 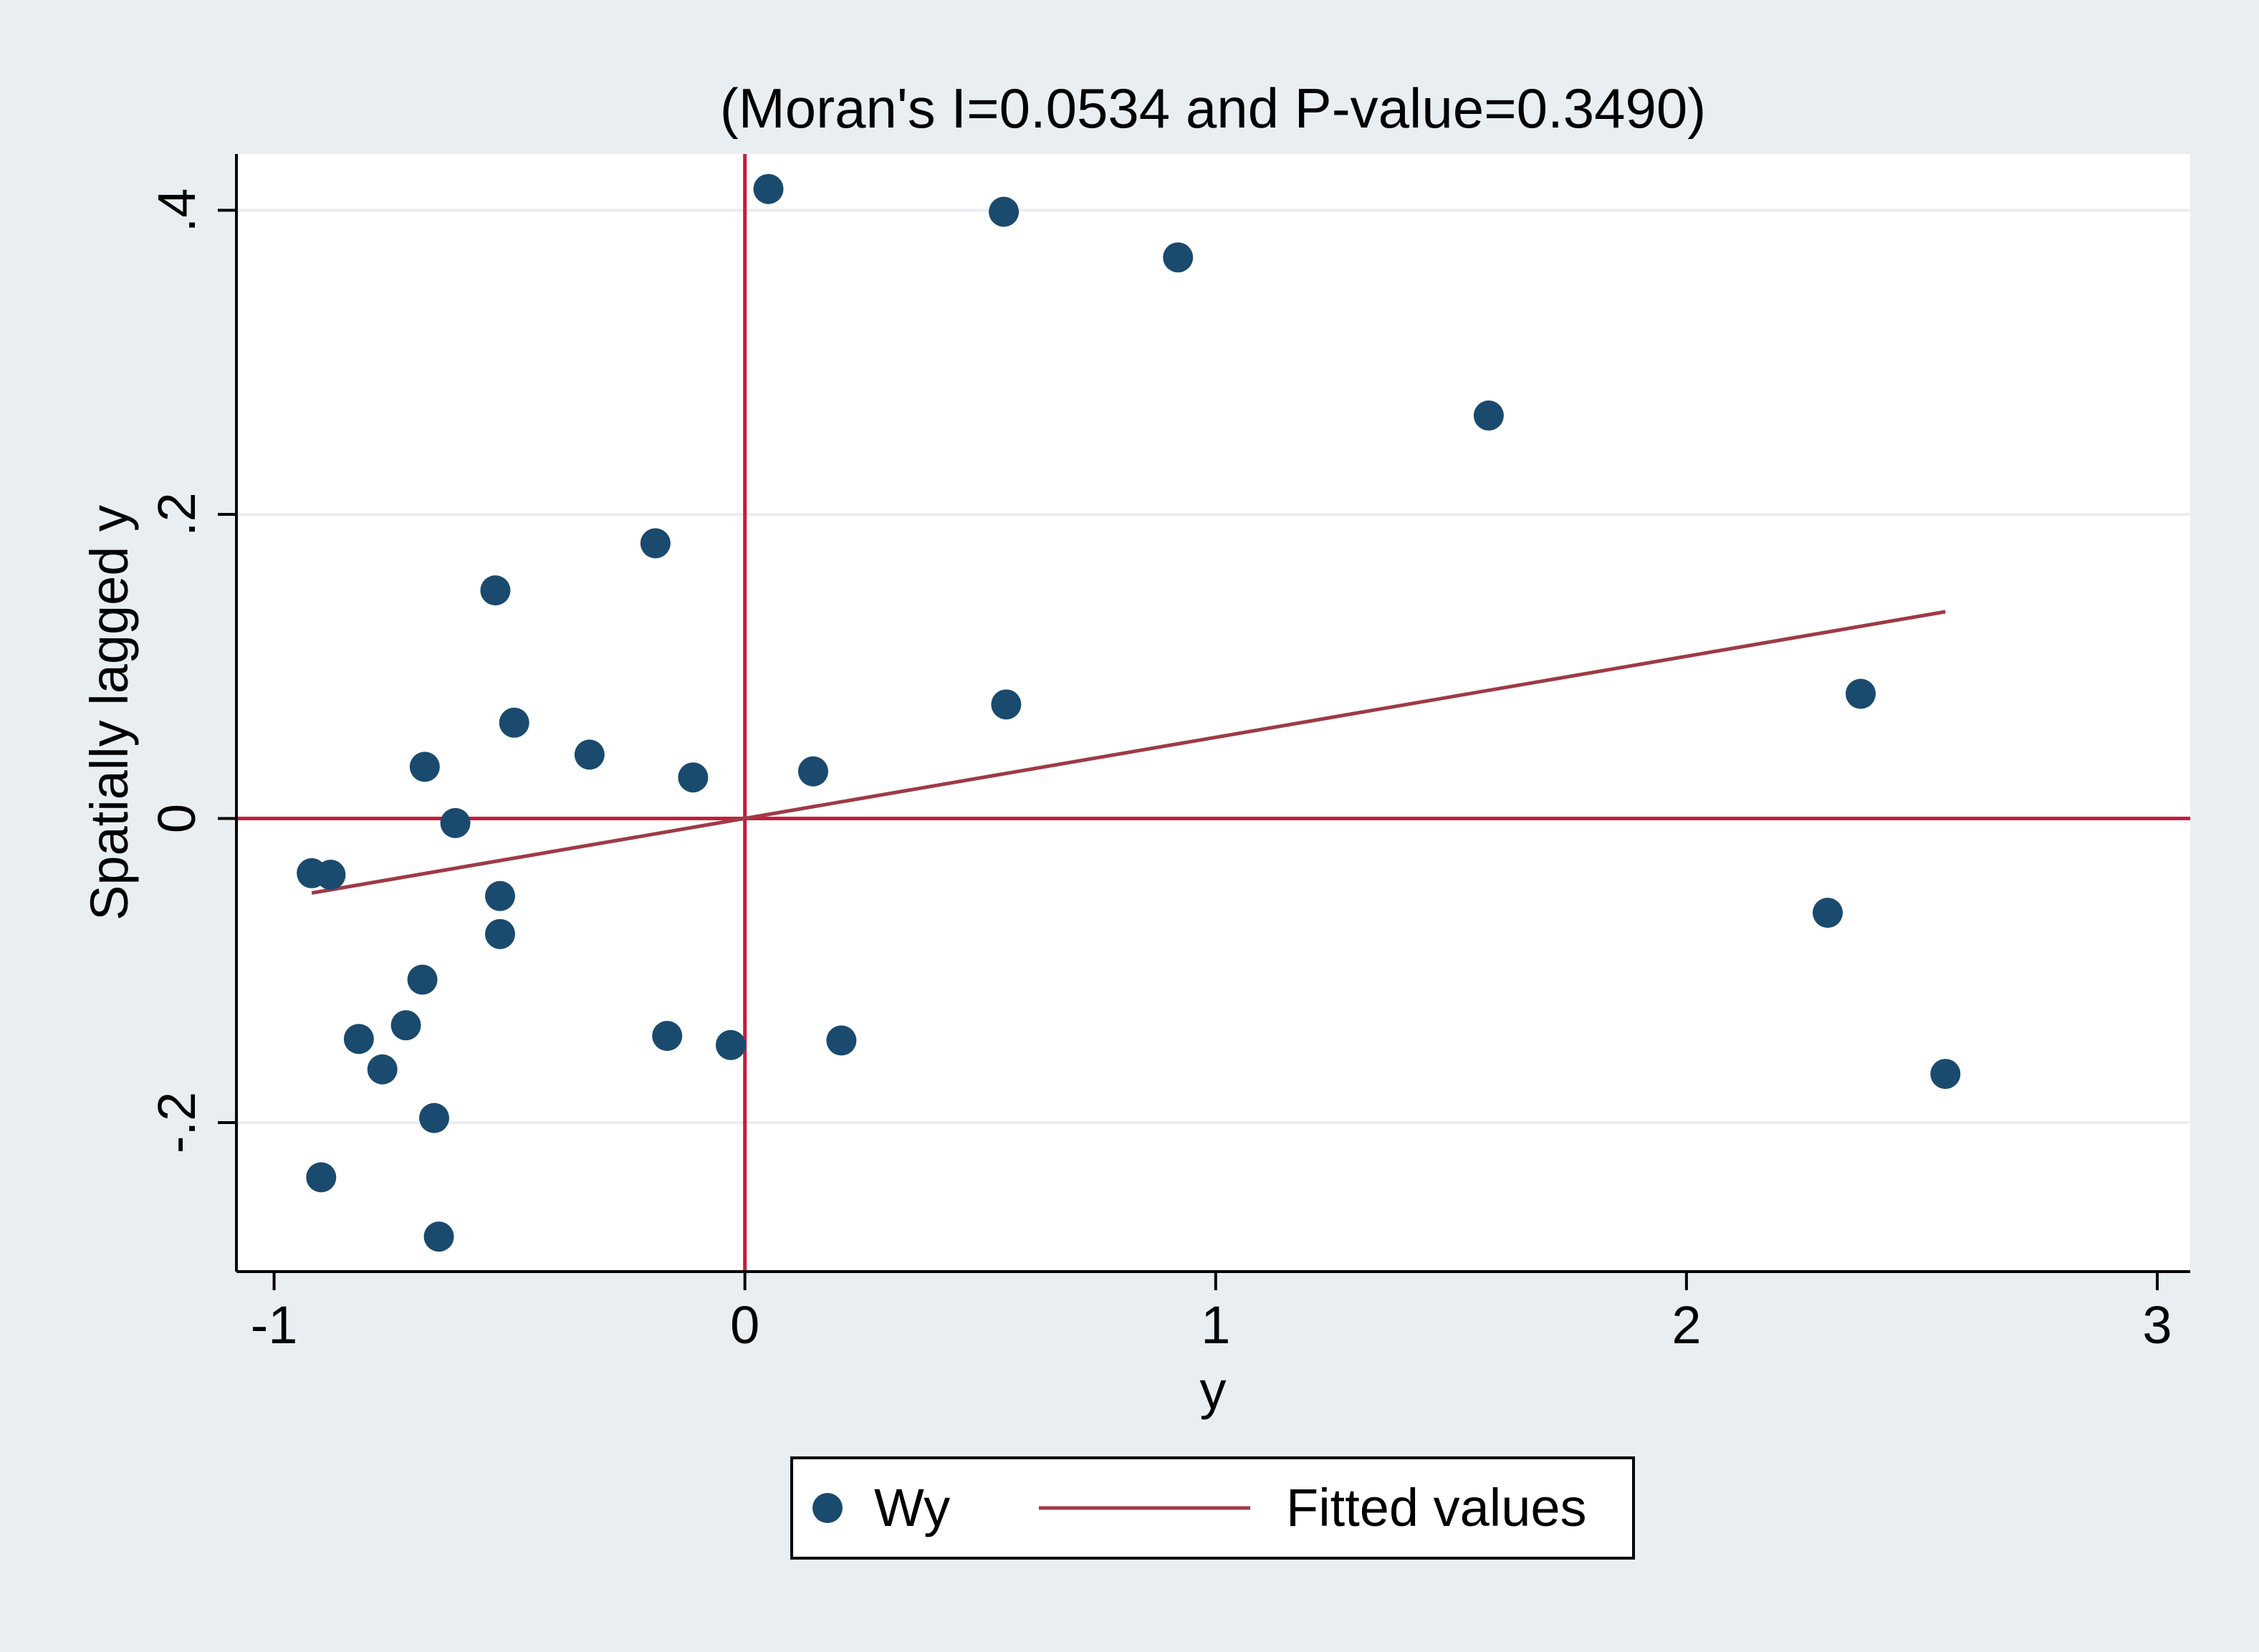 What do you see at coordinates (1212, 1508) in the screenshot?
I see `legend: Wy Fitted values` at bounding box center [1212, 1508].